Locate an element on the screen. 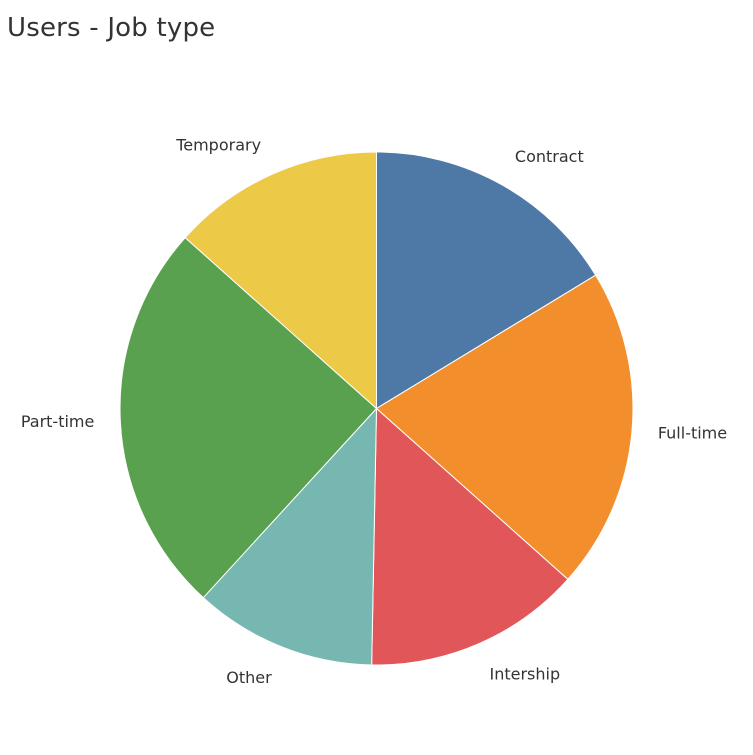 The image size is (753, 755). pie-label-intership: Intership is located at coordinates (525, 673).